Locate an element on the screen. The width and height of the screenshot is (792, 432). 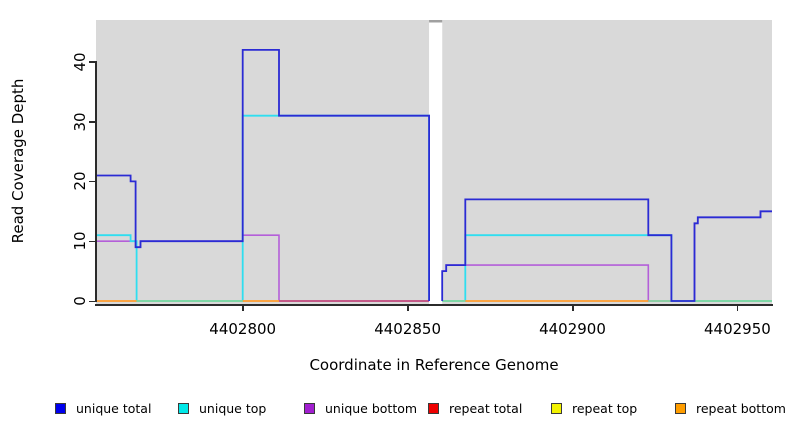
x-tick-label: 4402900 is located at coordinates (572, 329).